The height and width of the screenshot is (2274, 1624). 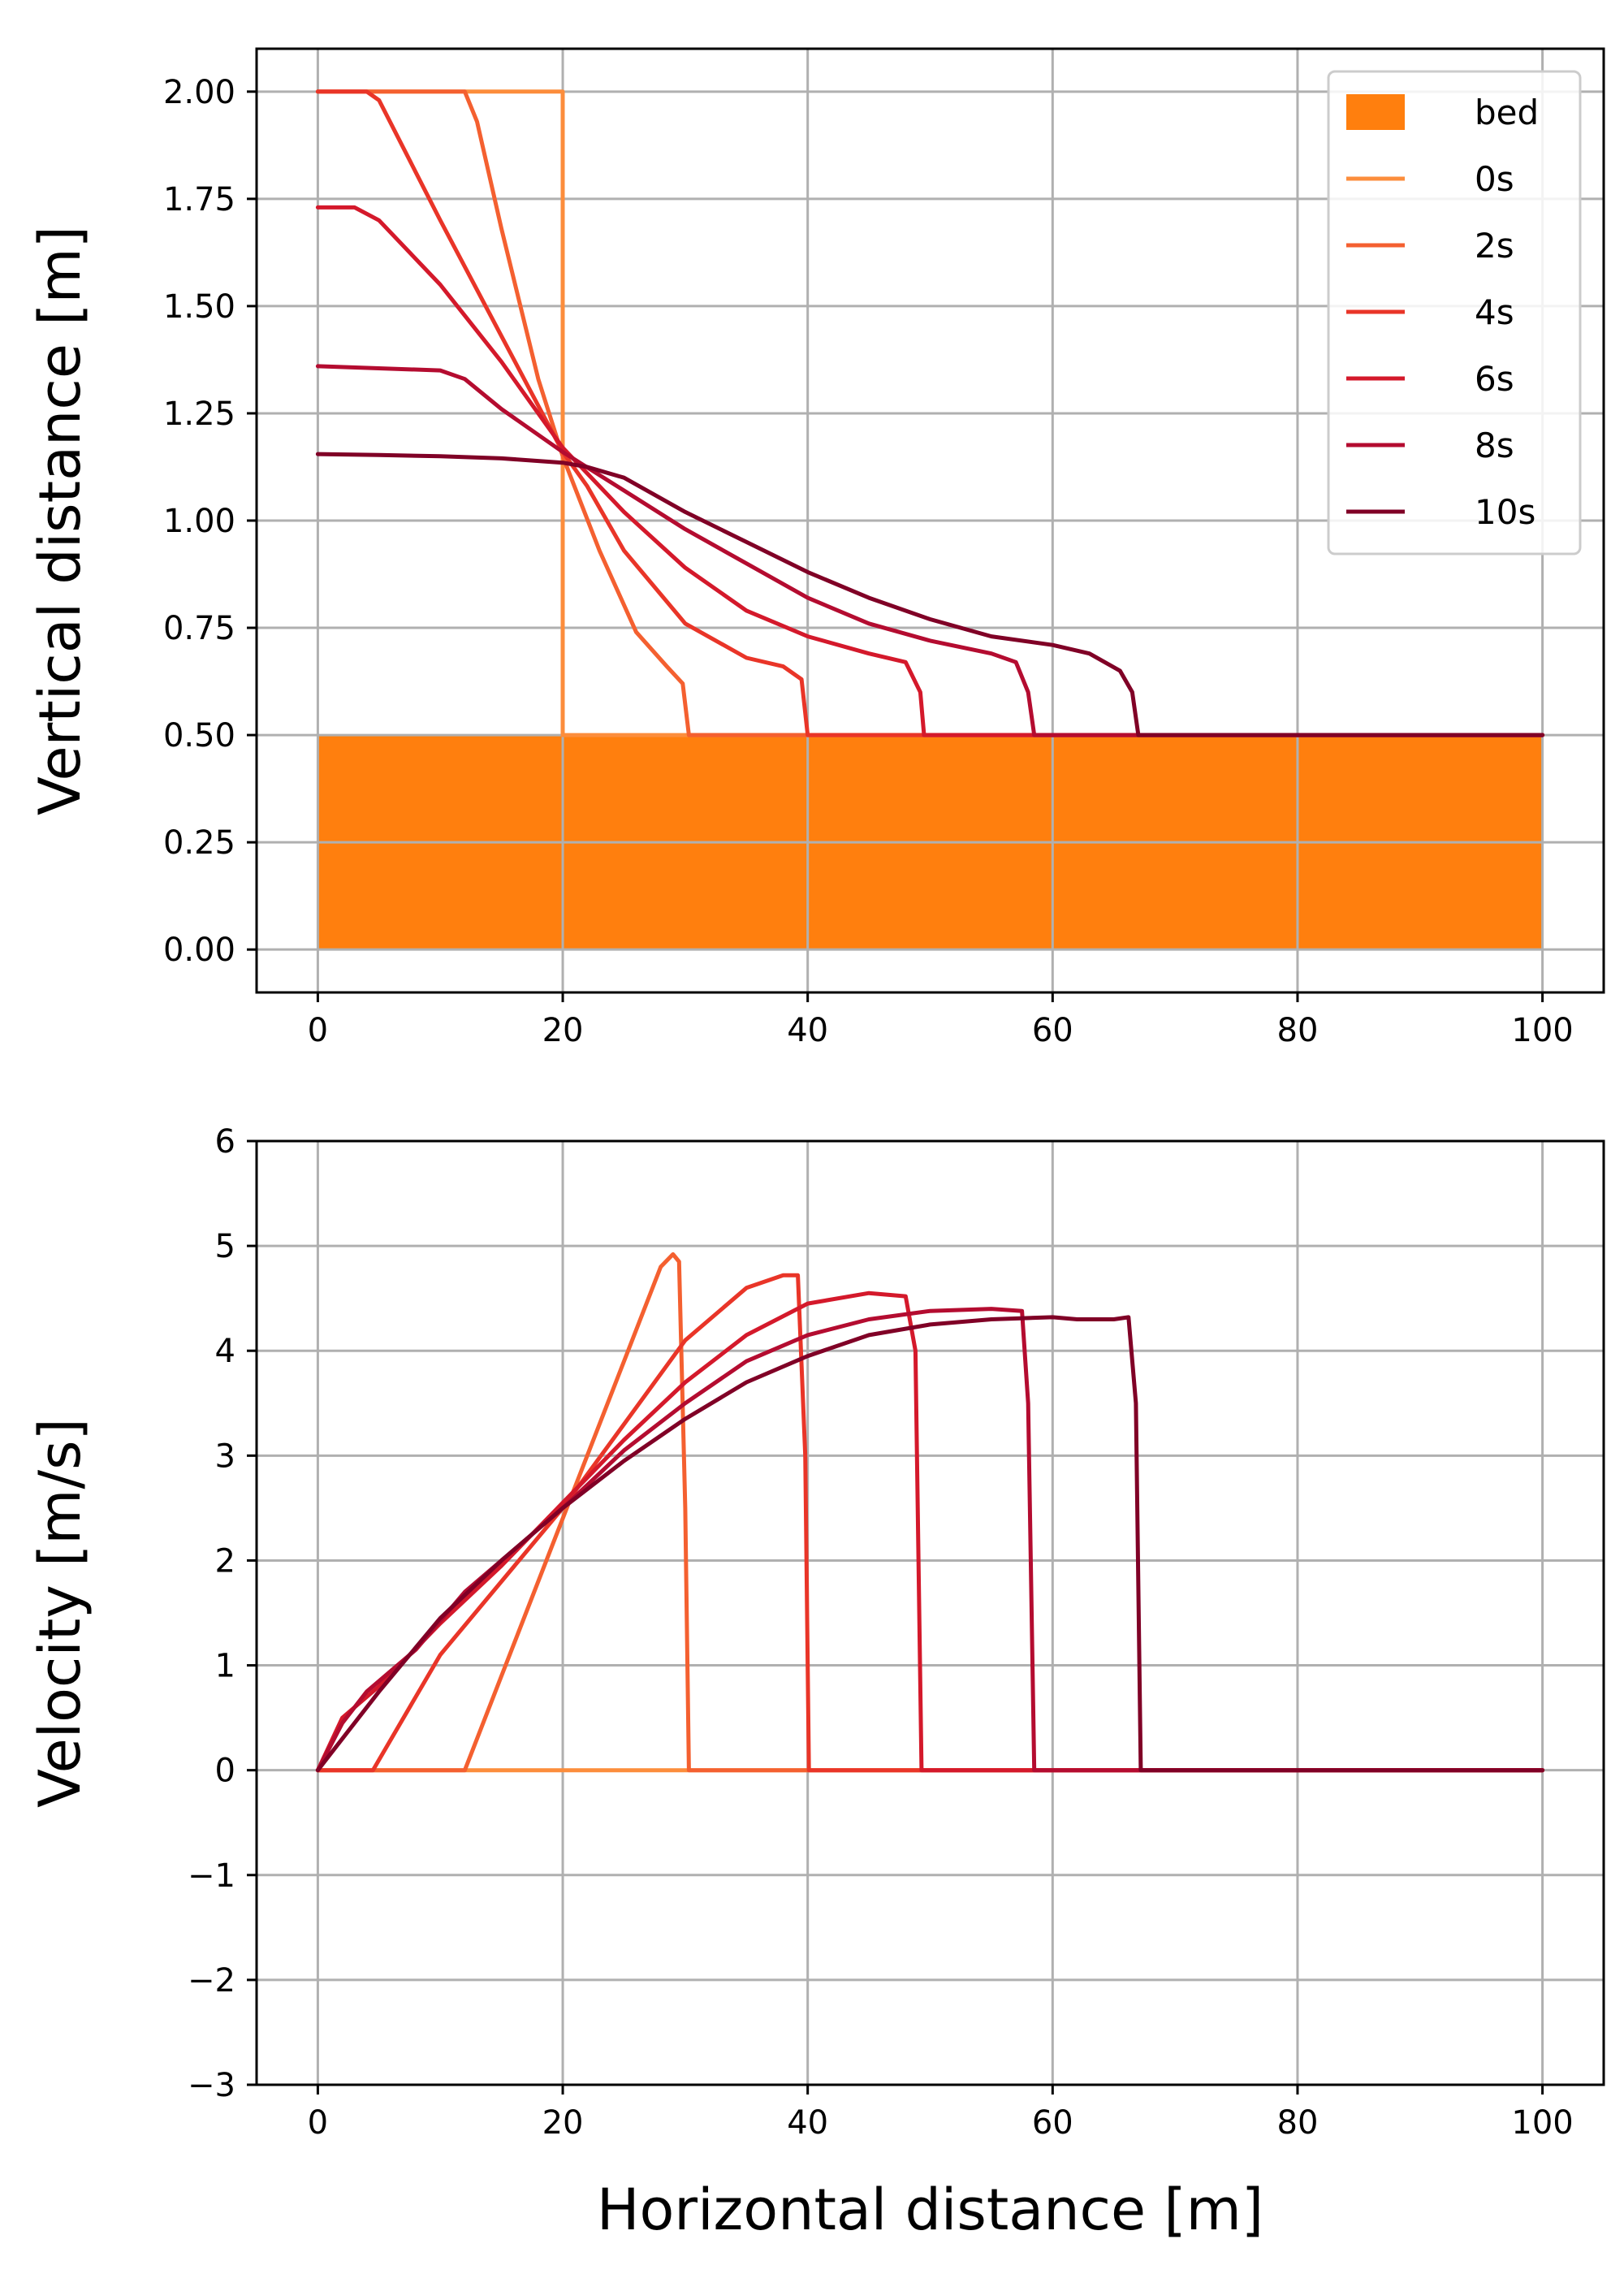 What do you see at coordinates (1495, 246) in the screenshot?
I see `legend-label-2s: 2s` at bounding box center [1495, 246].